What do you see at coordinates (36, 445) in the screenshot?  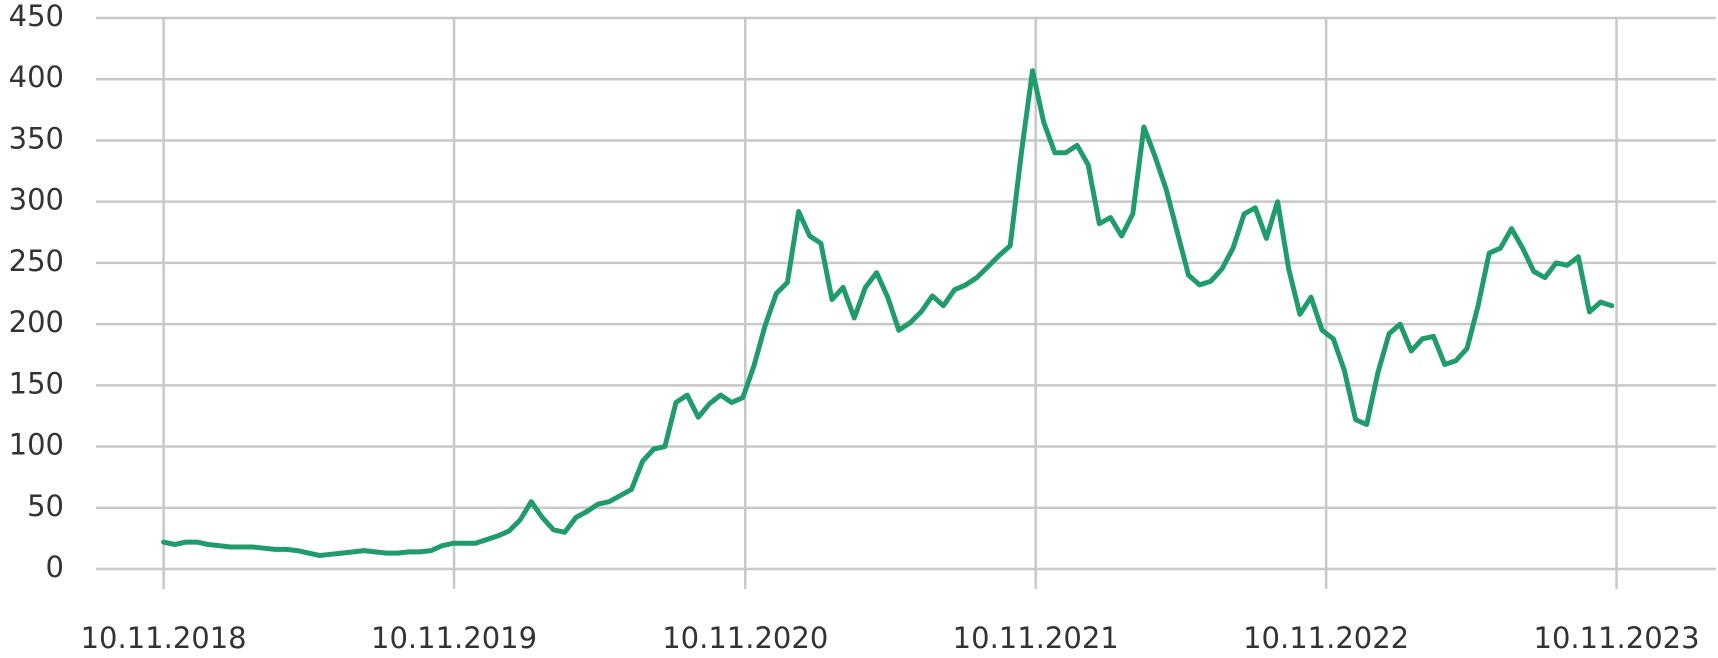 I see `y-tick-label: 100` at bounding box center [36, 445].